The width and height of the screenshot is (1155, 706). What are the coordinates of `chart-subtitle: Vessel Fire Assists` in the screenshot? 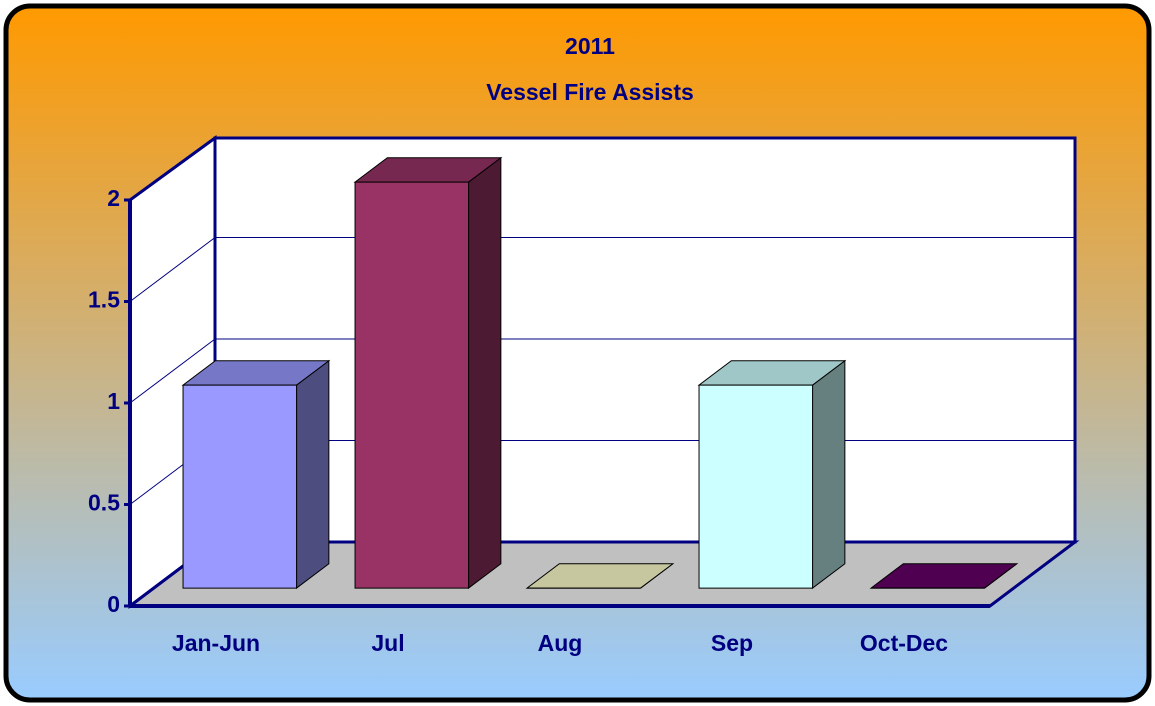 It's located at (590, 92).